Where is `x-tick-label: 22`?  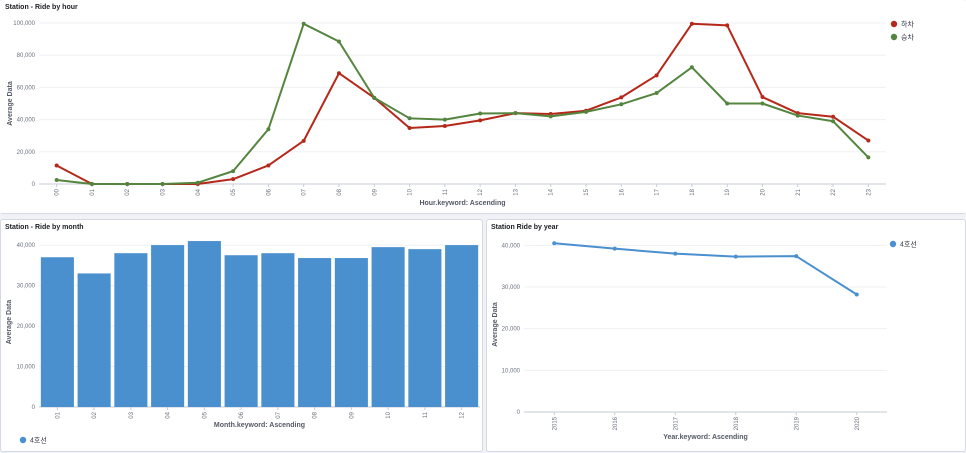
x-tick-label: 22 is located at coordinates (834, 191).